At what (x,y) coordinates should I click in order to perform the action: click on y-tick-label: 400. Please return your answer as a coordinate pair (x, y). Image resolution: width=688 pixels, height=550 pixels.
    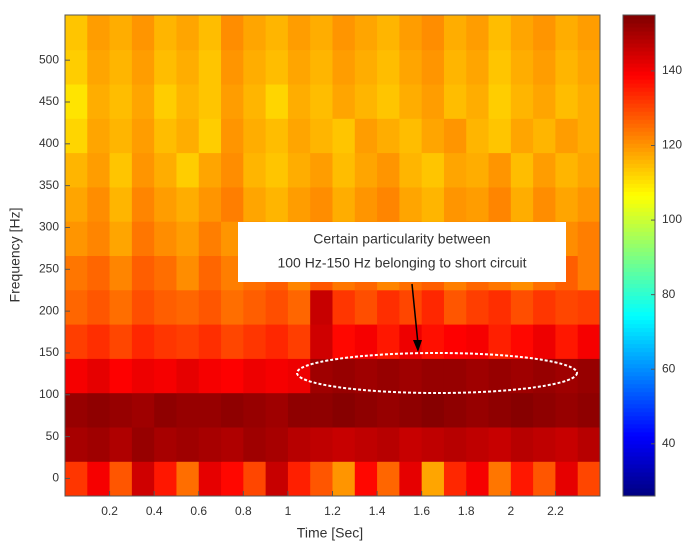
    Looking at the image, I should click on (49, 143).